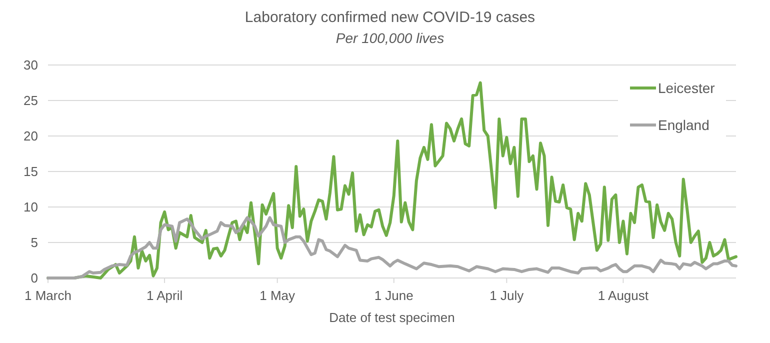 The width and height of the screenshot is (770, 343). Describe the element at coordinates (390, 17) in the screenshot. I see `chart-title: Laboratory confirmed new COVID-19 cases` at that location.